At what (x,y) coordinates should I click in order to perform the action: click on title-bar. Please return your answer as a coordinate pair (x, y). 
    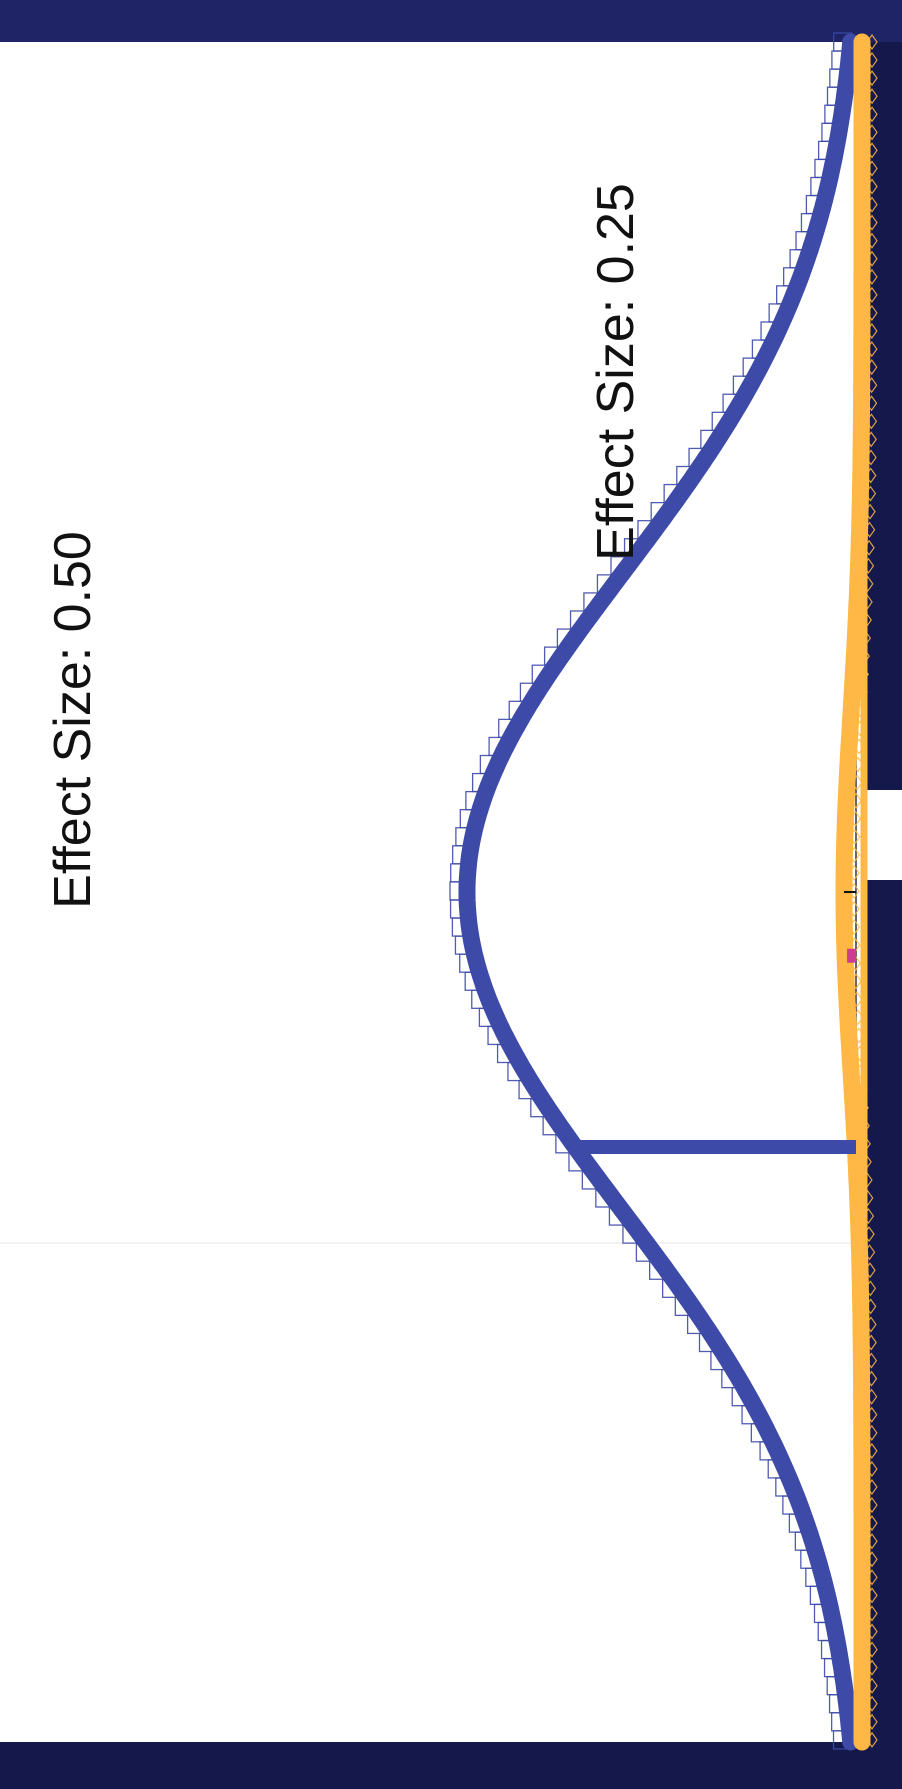
    Looking at the image, I should click on (451, 21).